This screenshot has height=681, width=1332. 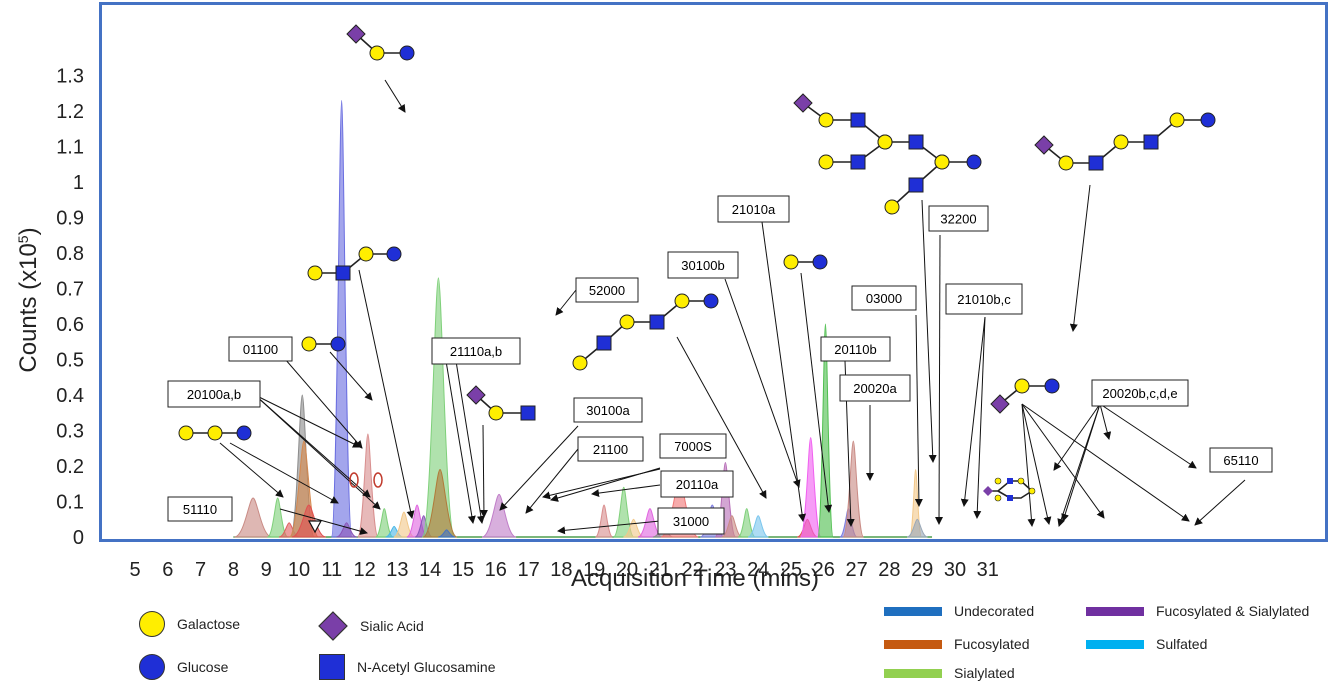 I want to click on label-21010a: 21010a, so click(x=753, y=209).